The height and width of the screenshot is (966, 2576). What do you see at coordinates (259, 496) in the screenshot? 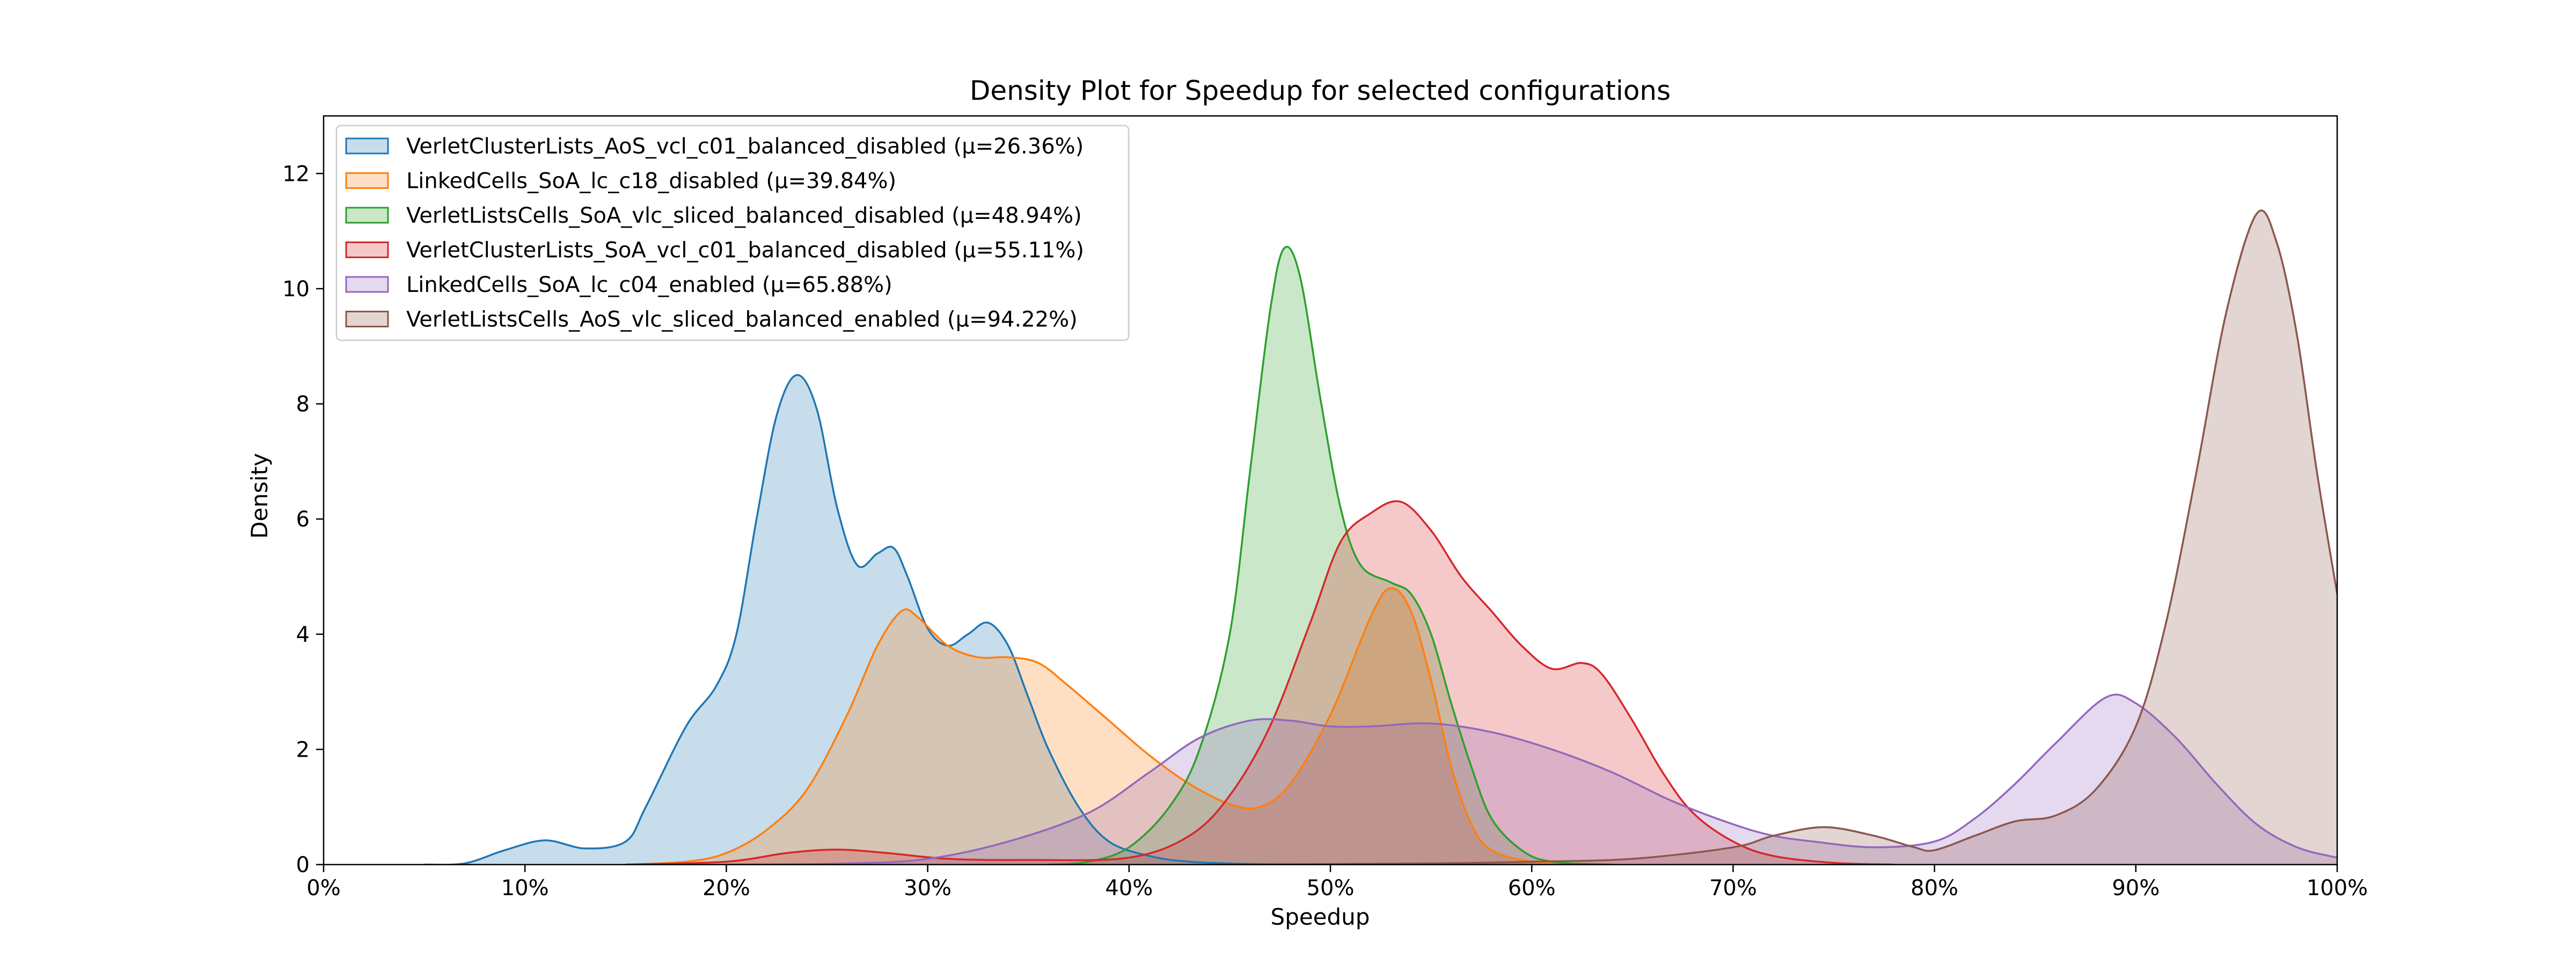
I see `y-axis-label: Density` at bounding box center [259, 496].